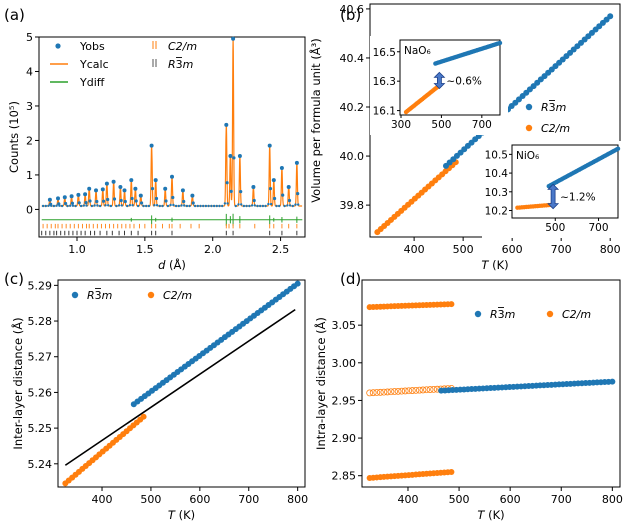  Describe the element at coordinates (248, 499) in the screenshot. I see `x-tick-label: 700` at that location.